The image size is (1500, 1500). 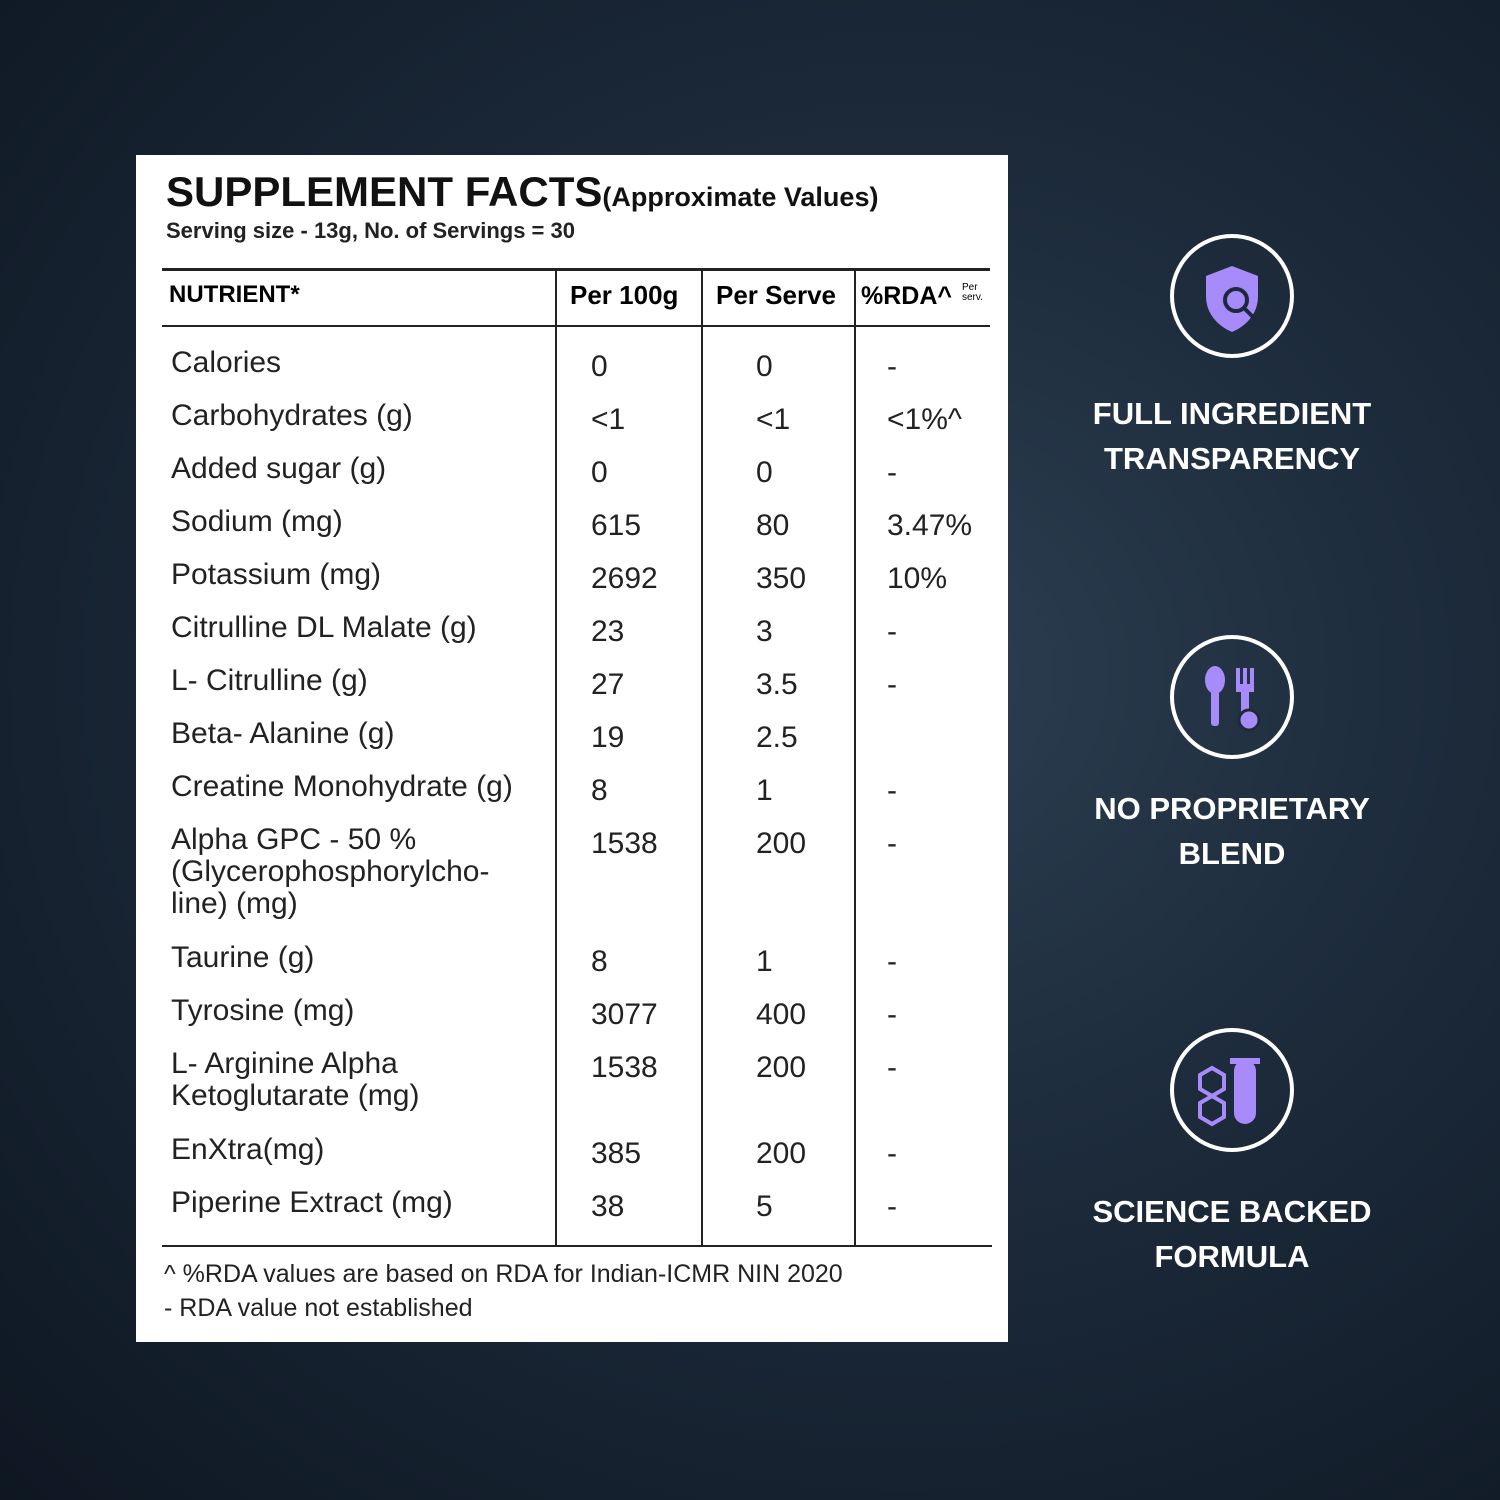 What do you see at coordinates (773, 419) in the screenshot?
I see `per-serve: <1` at bounding box center [773, 419].